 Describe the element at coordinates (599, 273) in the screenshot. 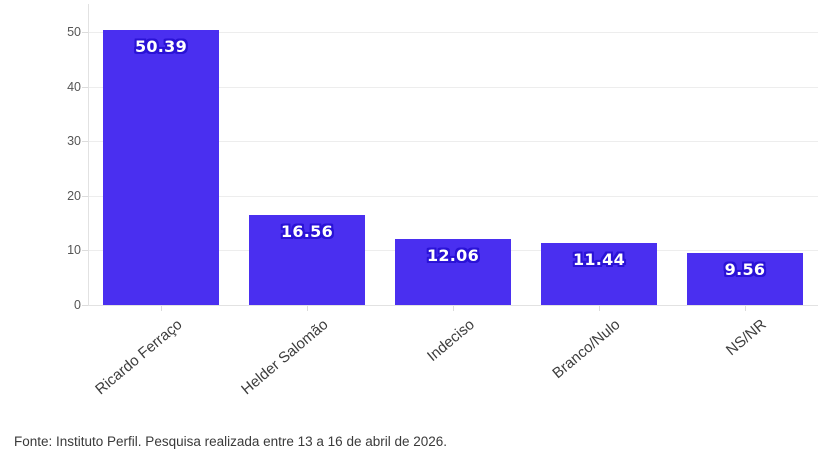

I see `bar: 11.44` at that location.